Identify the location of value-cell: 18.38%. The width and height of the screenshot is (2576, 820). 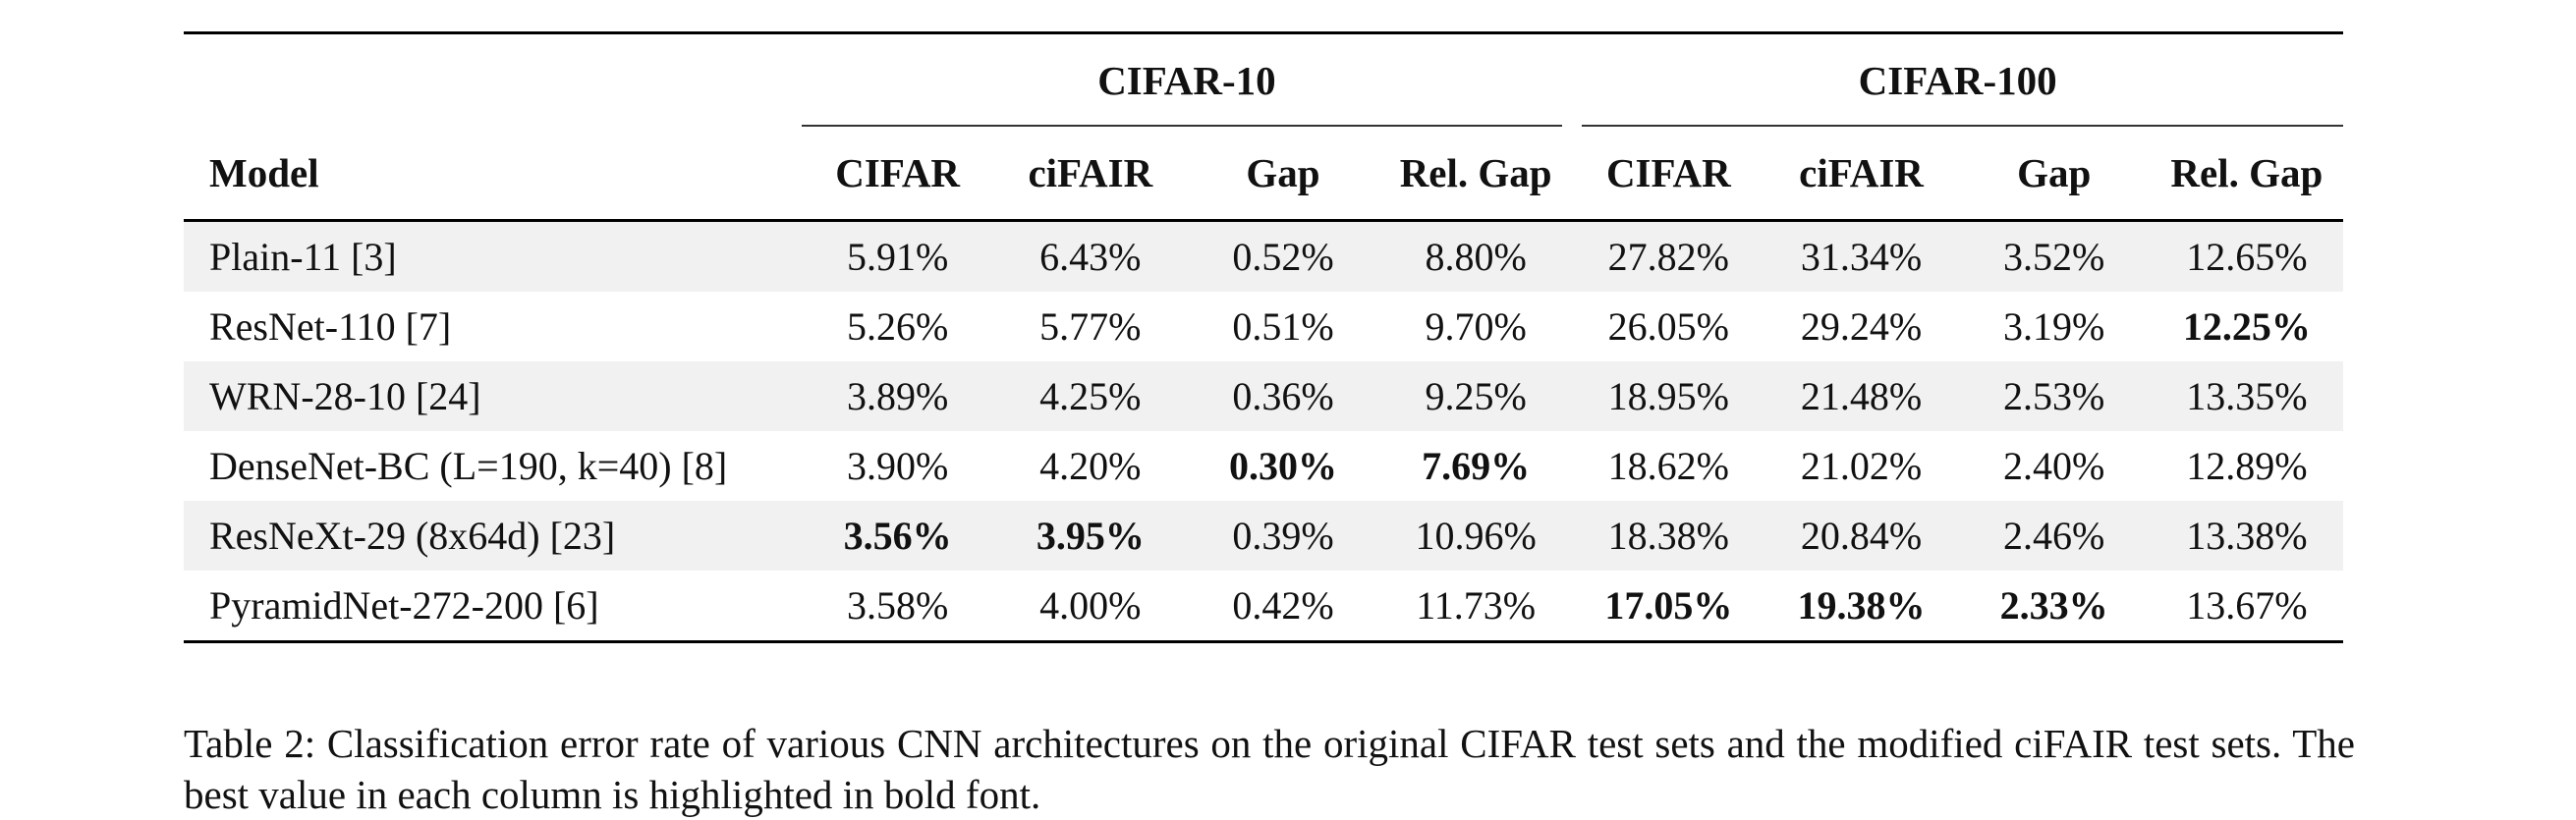
(1668, 536).